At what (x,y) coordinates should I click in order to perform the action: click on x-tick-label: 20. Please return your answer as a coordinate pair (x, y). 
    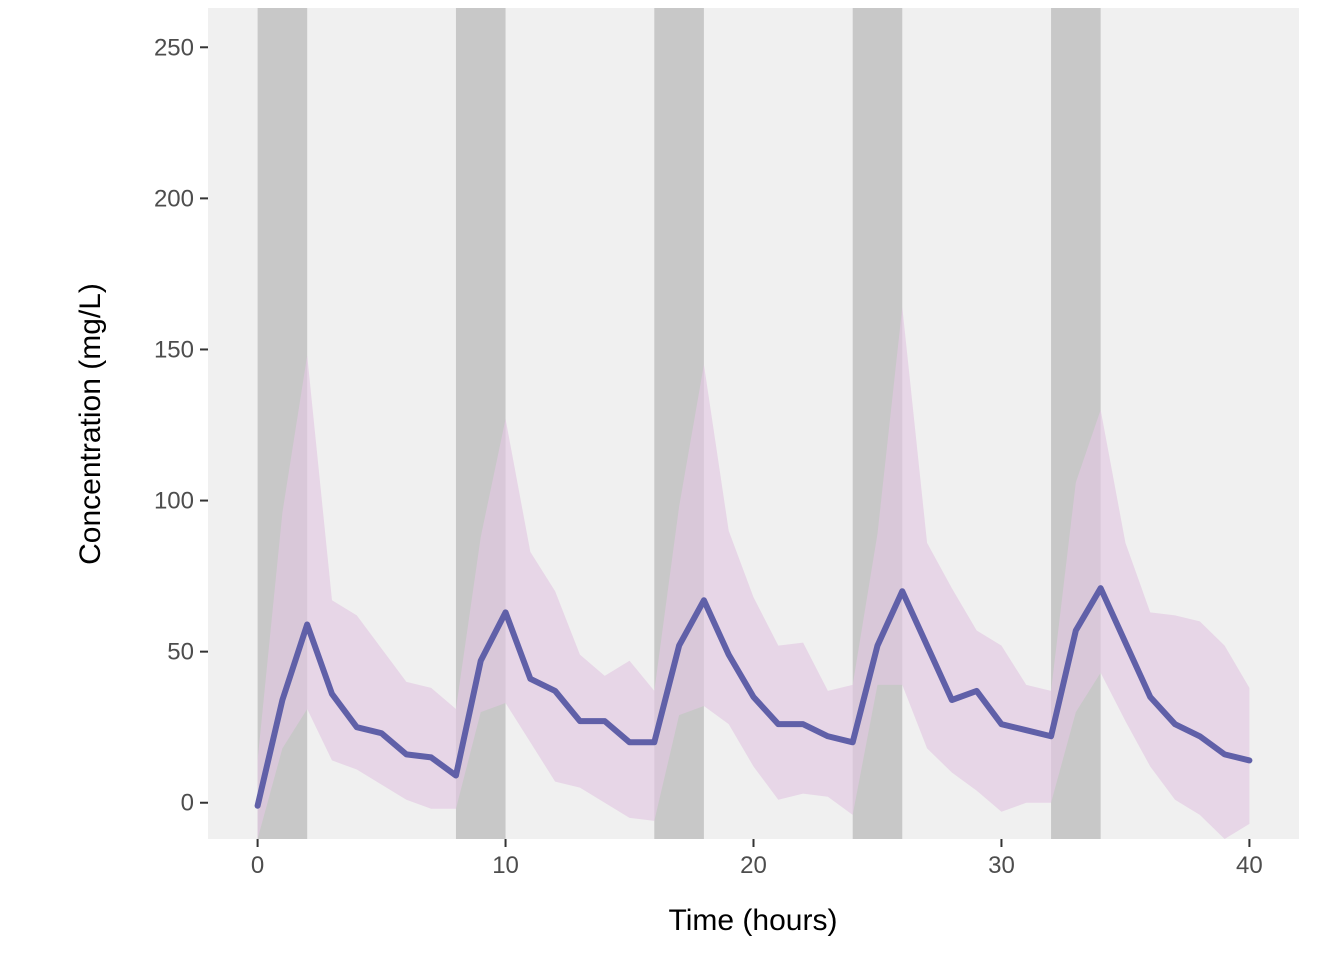
    Looking at the image, I should click on (753, 865).